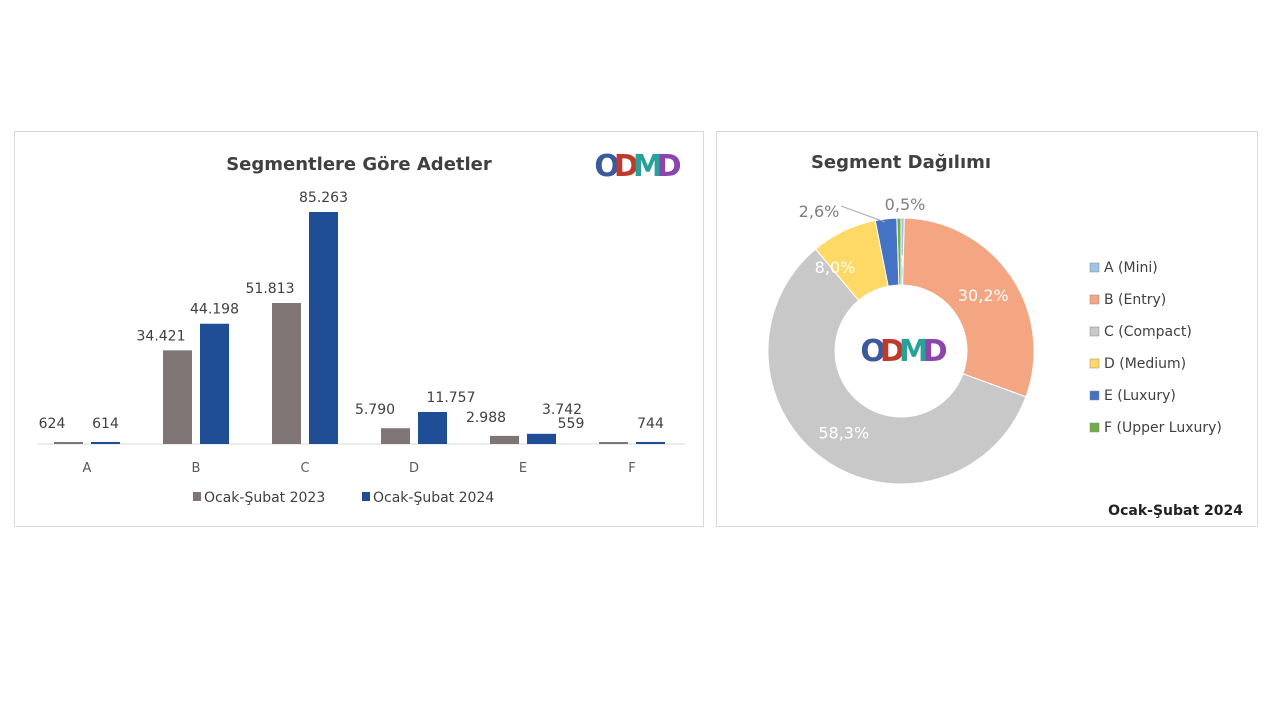  Describe the element at coordinates (196, 468) in the screenshot. I see `x-tick-label: B` at that location.